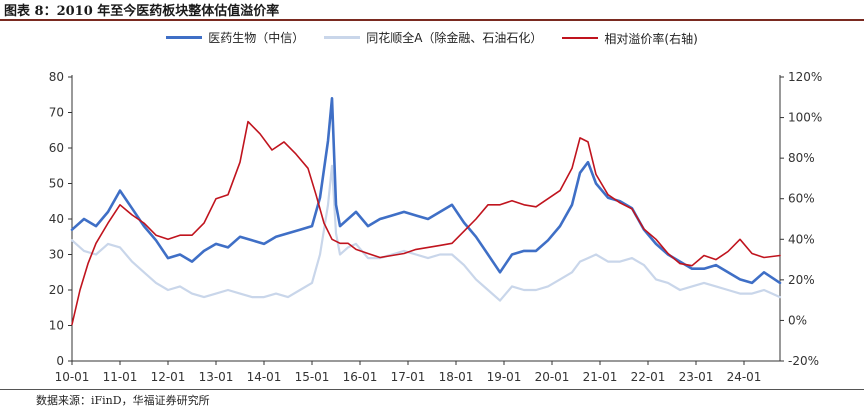 The width and height of the screenshot is (864, 411). What do you see at coordinates (312, 377) in the screenshot?
I see `x-tick-label: 15-01` at bounding box center [312, 377].